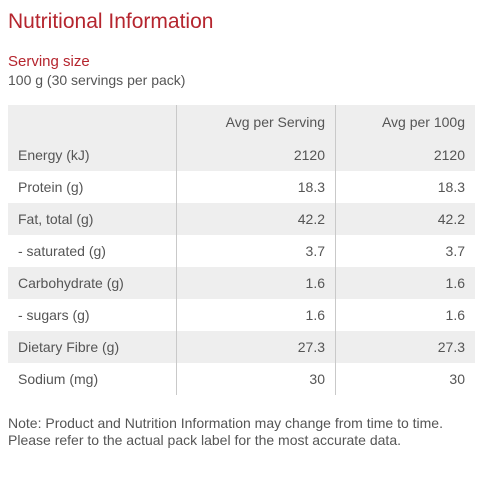 This screenshot has width=483, height=483. Describe the element at coordinates (92, 283) in the screenshot. I see `nutrient-name: Carbohydrate (g)` at that location.